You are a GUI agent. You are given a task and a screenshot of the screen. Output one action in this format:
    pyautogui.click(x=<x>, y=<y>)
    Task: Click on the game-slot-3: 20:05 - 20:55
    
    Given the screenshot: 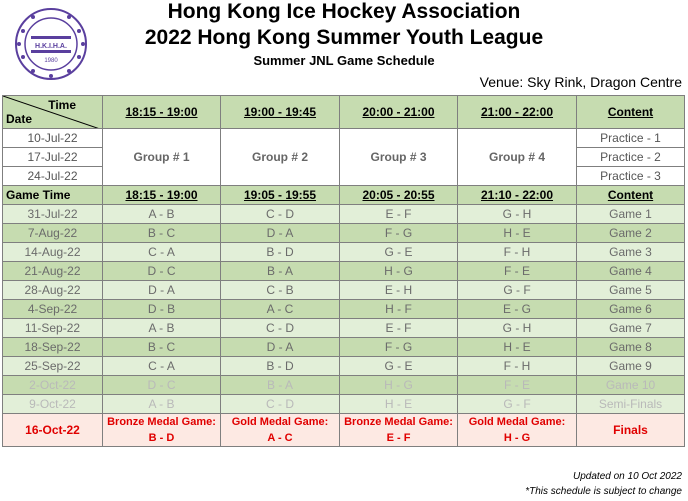 What is the action you would take?
    pyautogui.click(x=398, y=195)
    